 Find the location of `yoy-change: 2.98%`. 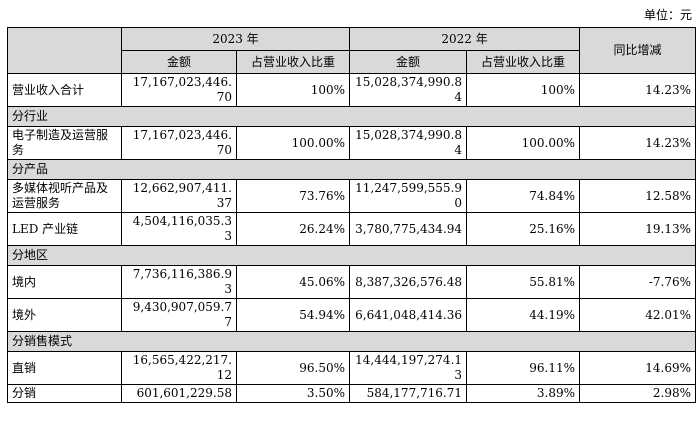

yoy-change: 2.98% is located at coordinates (638, 393).